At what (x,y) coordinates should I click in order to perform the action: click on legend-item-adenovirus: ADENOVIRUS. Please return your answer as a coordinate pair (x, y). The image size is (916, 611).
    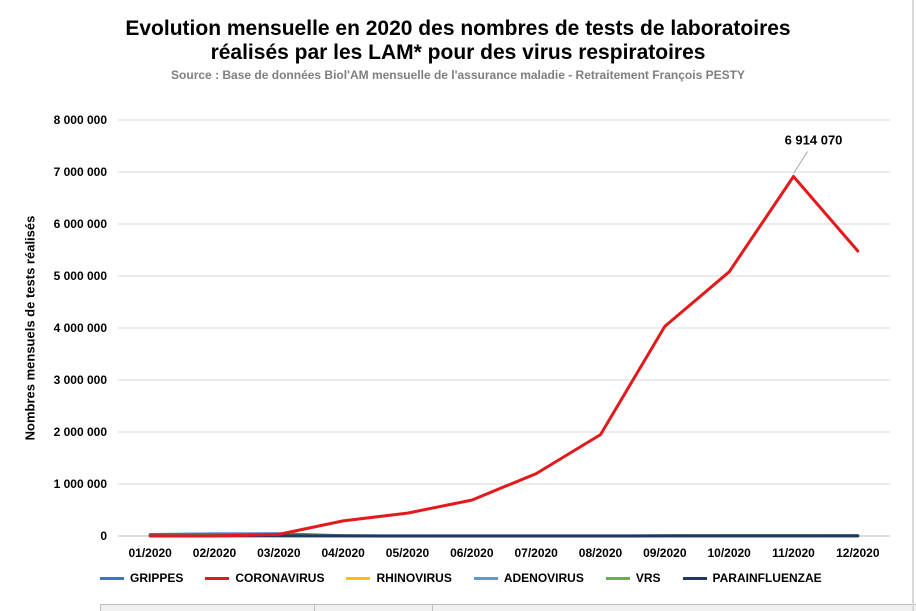
    Looking at the image, I should click on (528, 578).